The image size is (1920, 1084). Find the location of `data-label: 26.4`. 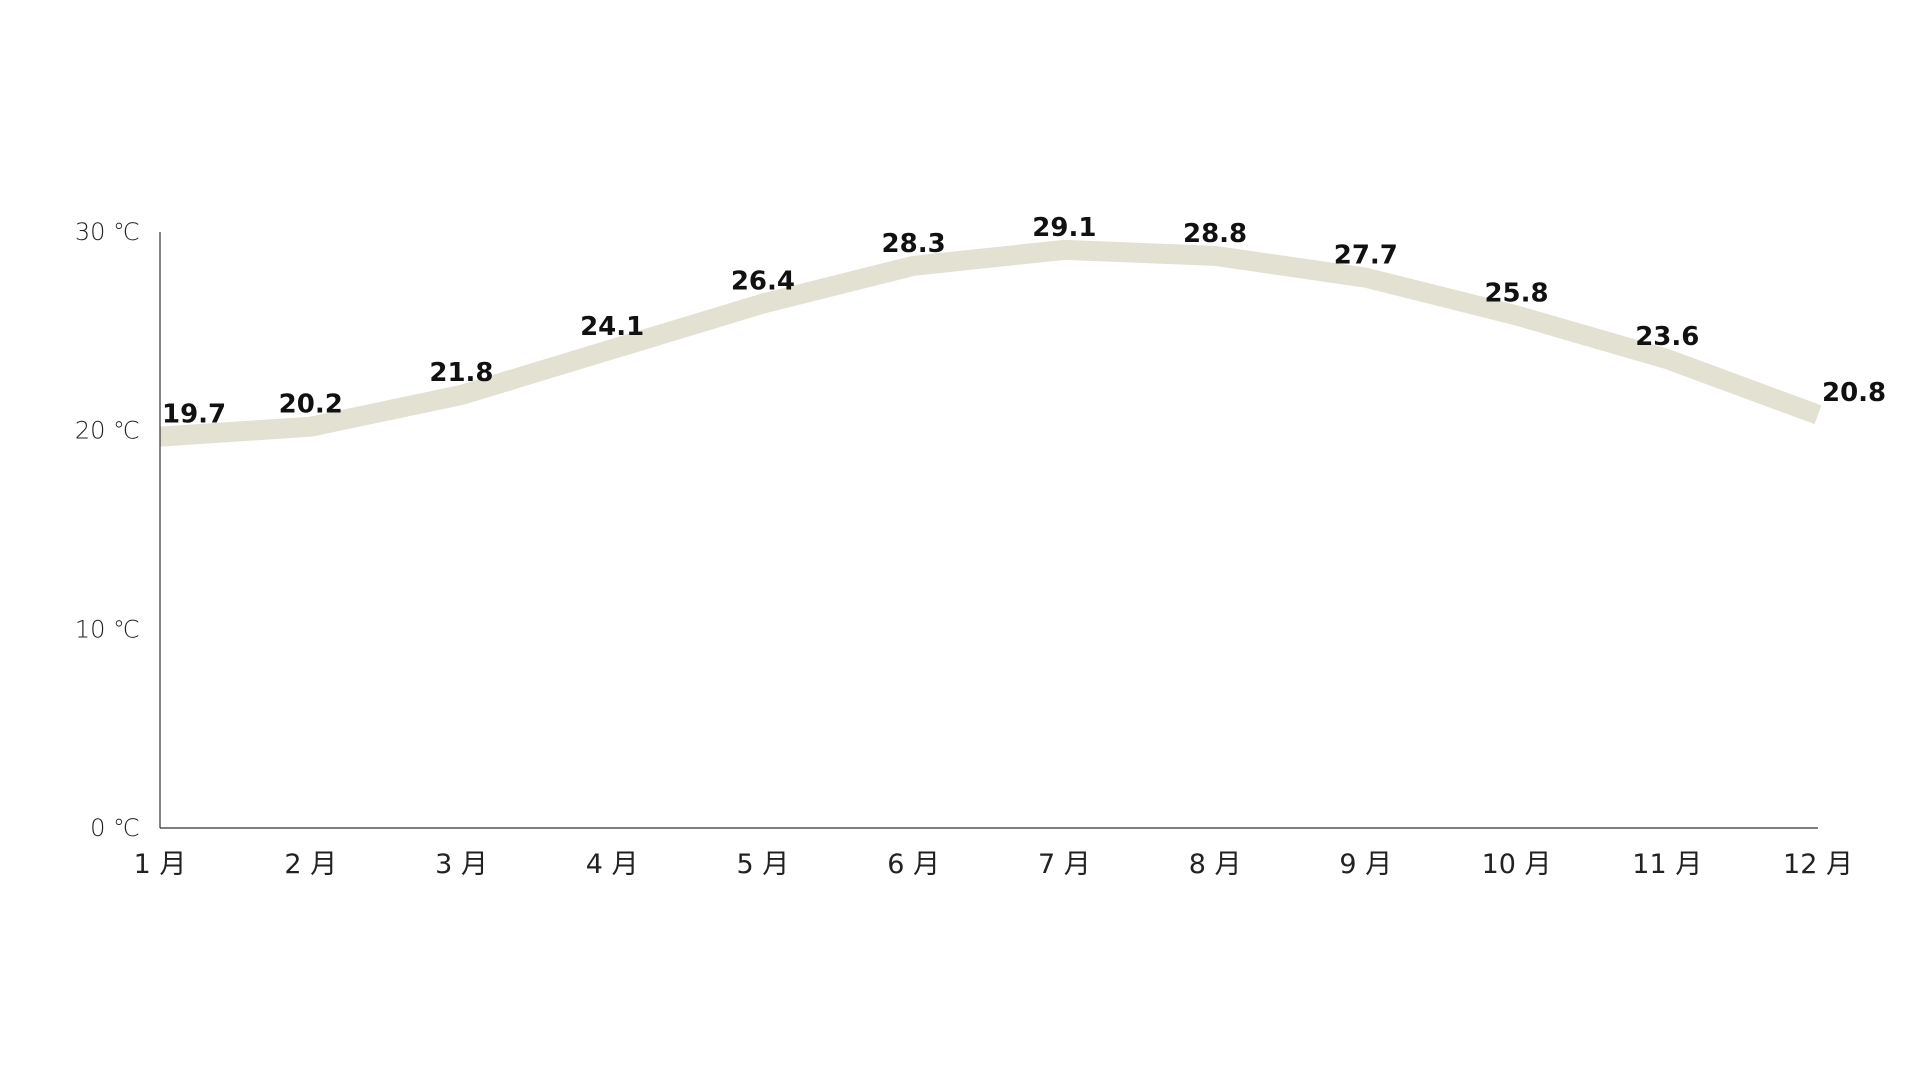

data-label: 26.4 is located at coordinates (763, 282).